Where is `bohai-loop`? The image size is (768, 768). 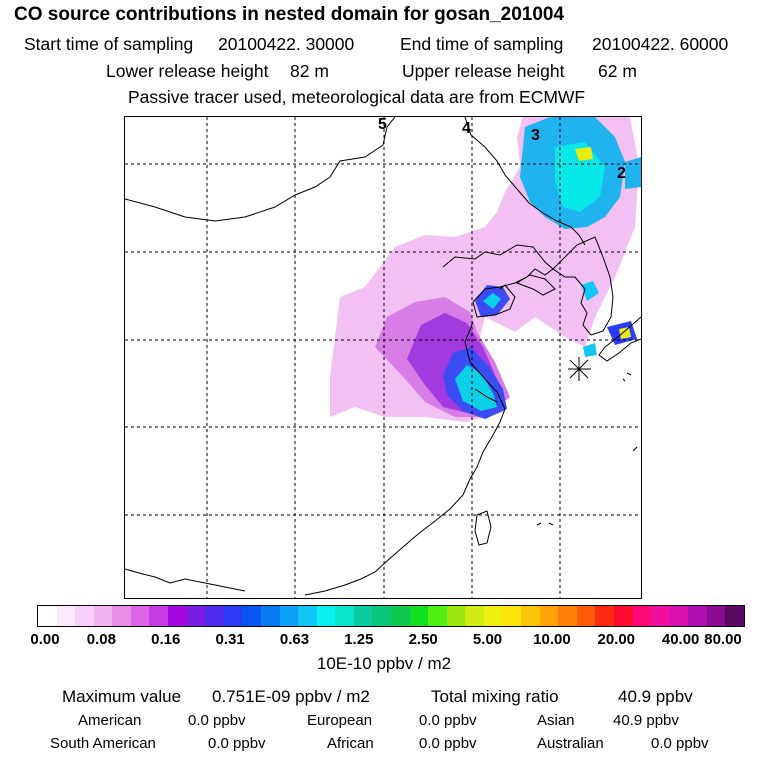
bohai-loop is located at coordinates (535, 285).